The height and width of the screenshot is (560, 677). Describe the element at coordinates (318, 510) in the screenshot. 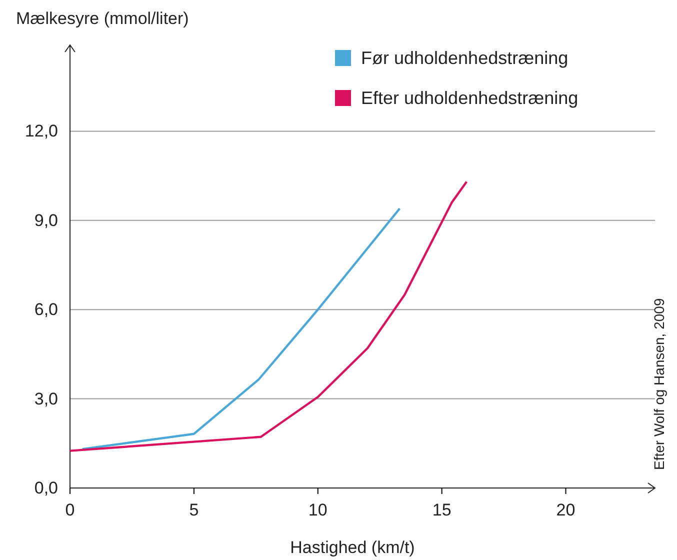

I see `x-tick-label: 10` at that location.